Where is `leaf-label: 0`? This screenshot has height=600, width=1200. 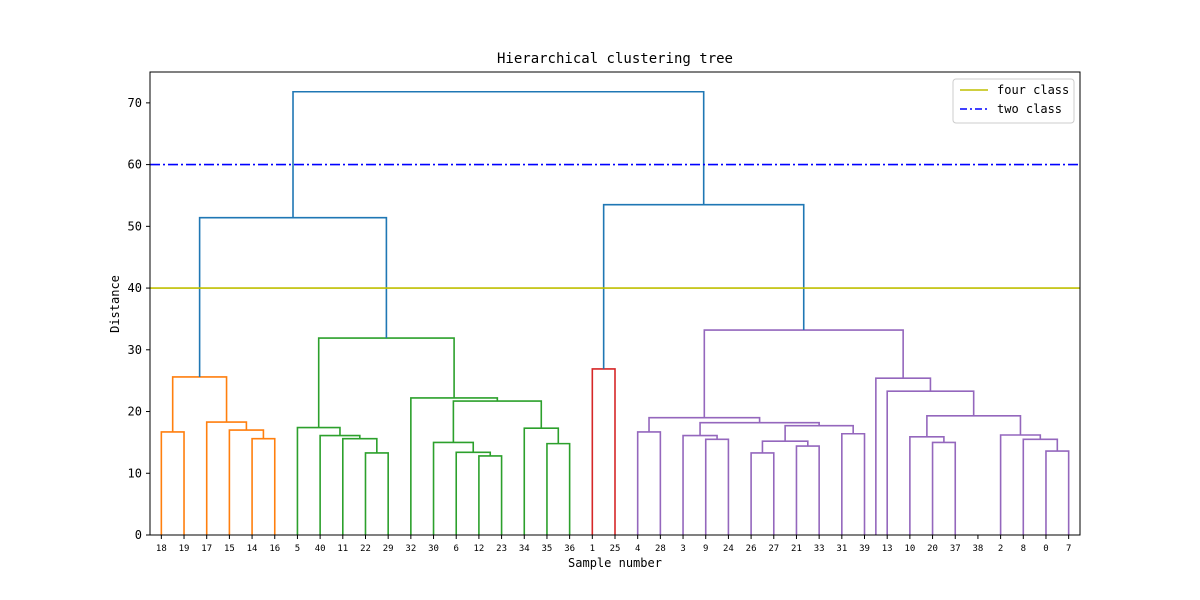 leaf-label: 0 is located at coordinates (1045, 549).